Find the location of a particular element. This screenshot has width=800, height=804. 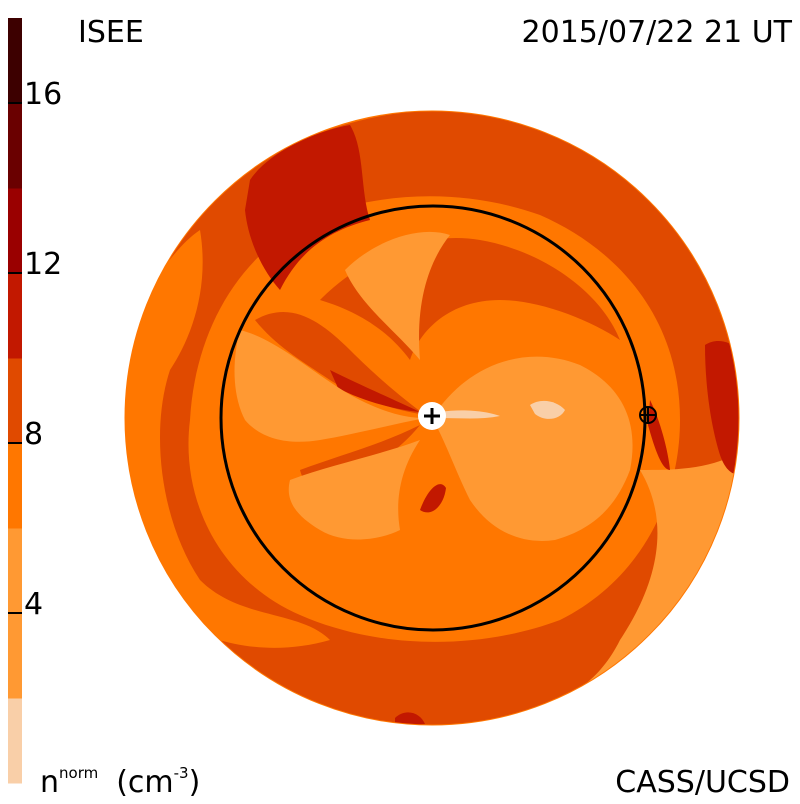

density-region-bottom-light is located at coordinates (354, 490).